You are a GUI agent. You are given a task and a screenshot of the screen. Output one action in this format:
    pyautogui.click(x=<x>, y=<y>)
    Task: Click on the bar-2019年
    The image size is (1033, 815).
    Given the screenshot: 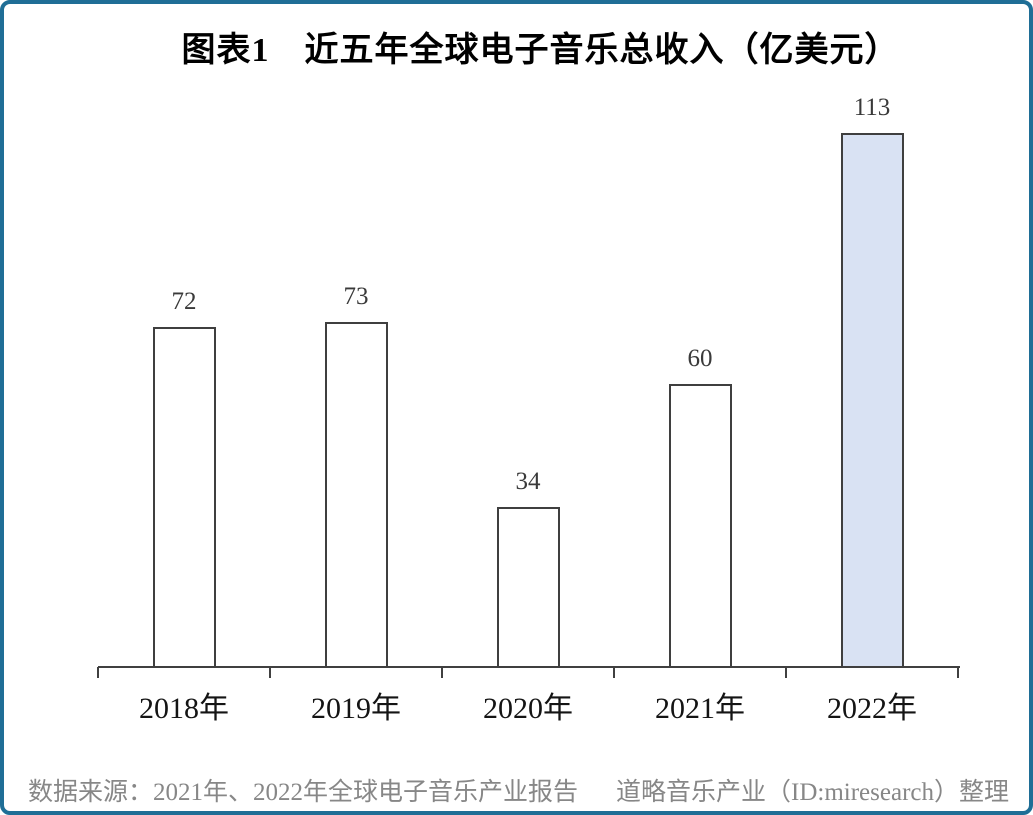 What is the action you would take?
    pyautogui.click(x=356, y=495)
    